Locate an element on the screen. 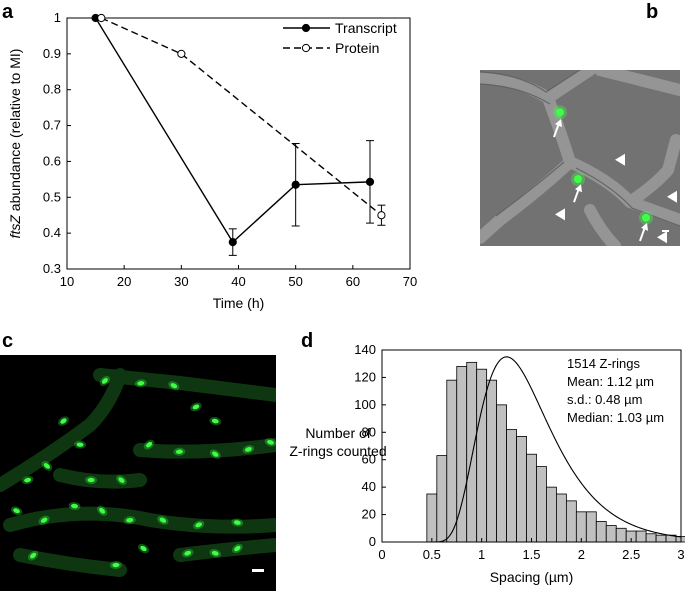  y-tick-label-d: 0 is located at coordinates (372, 541).